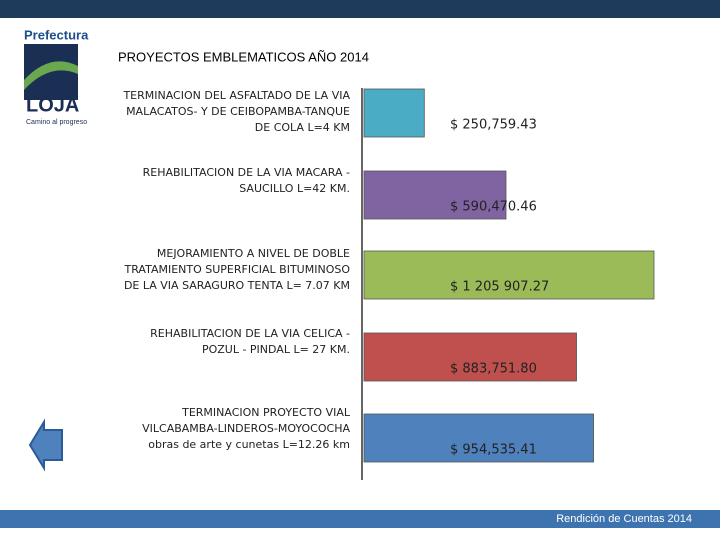 This screenshot has height=540, width=720. I want to click on logo-road, so click(51, 75).